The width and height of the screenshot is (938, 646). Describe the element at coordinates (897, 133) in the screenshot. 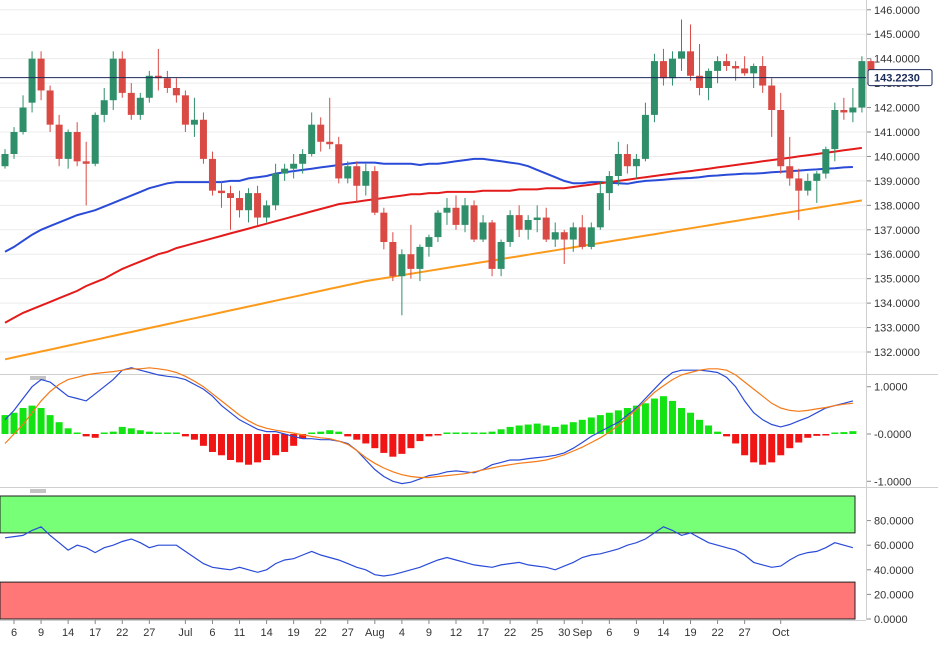

I see `price-y-tick-label: 141.0000` at that location.